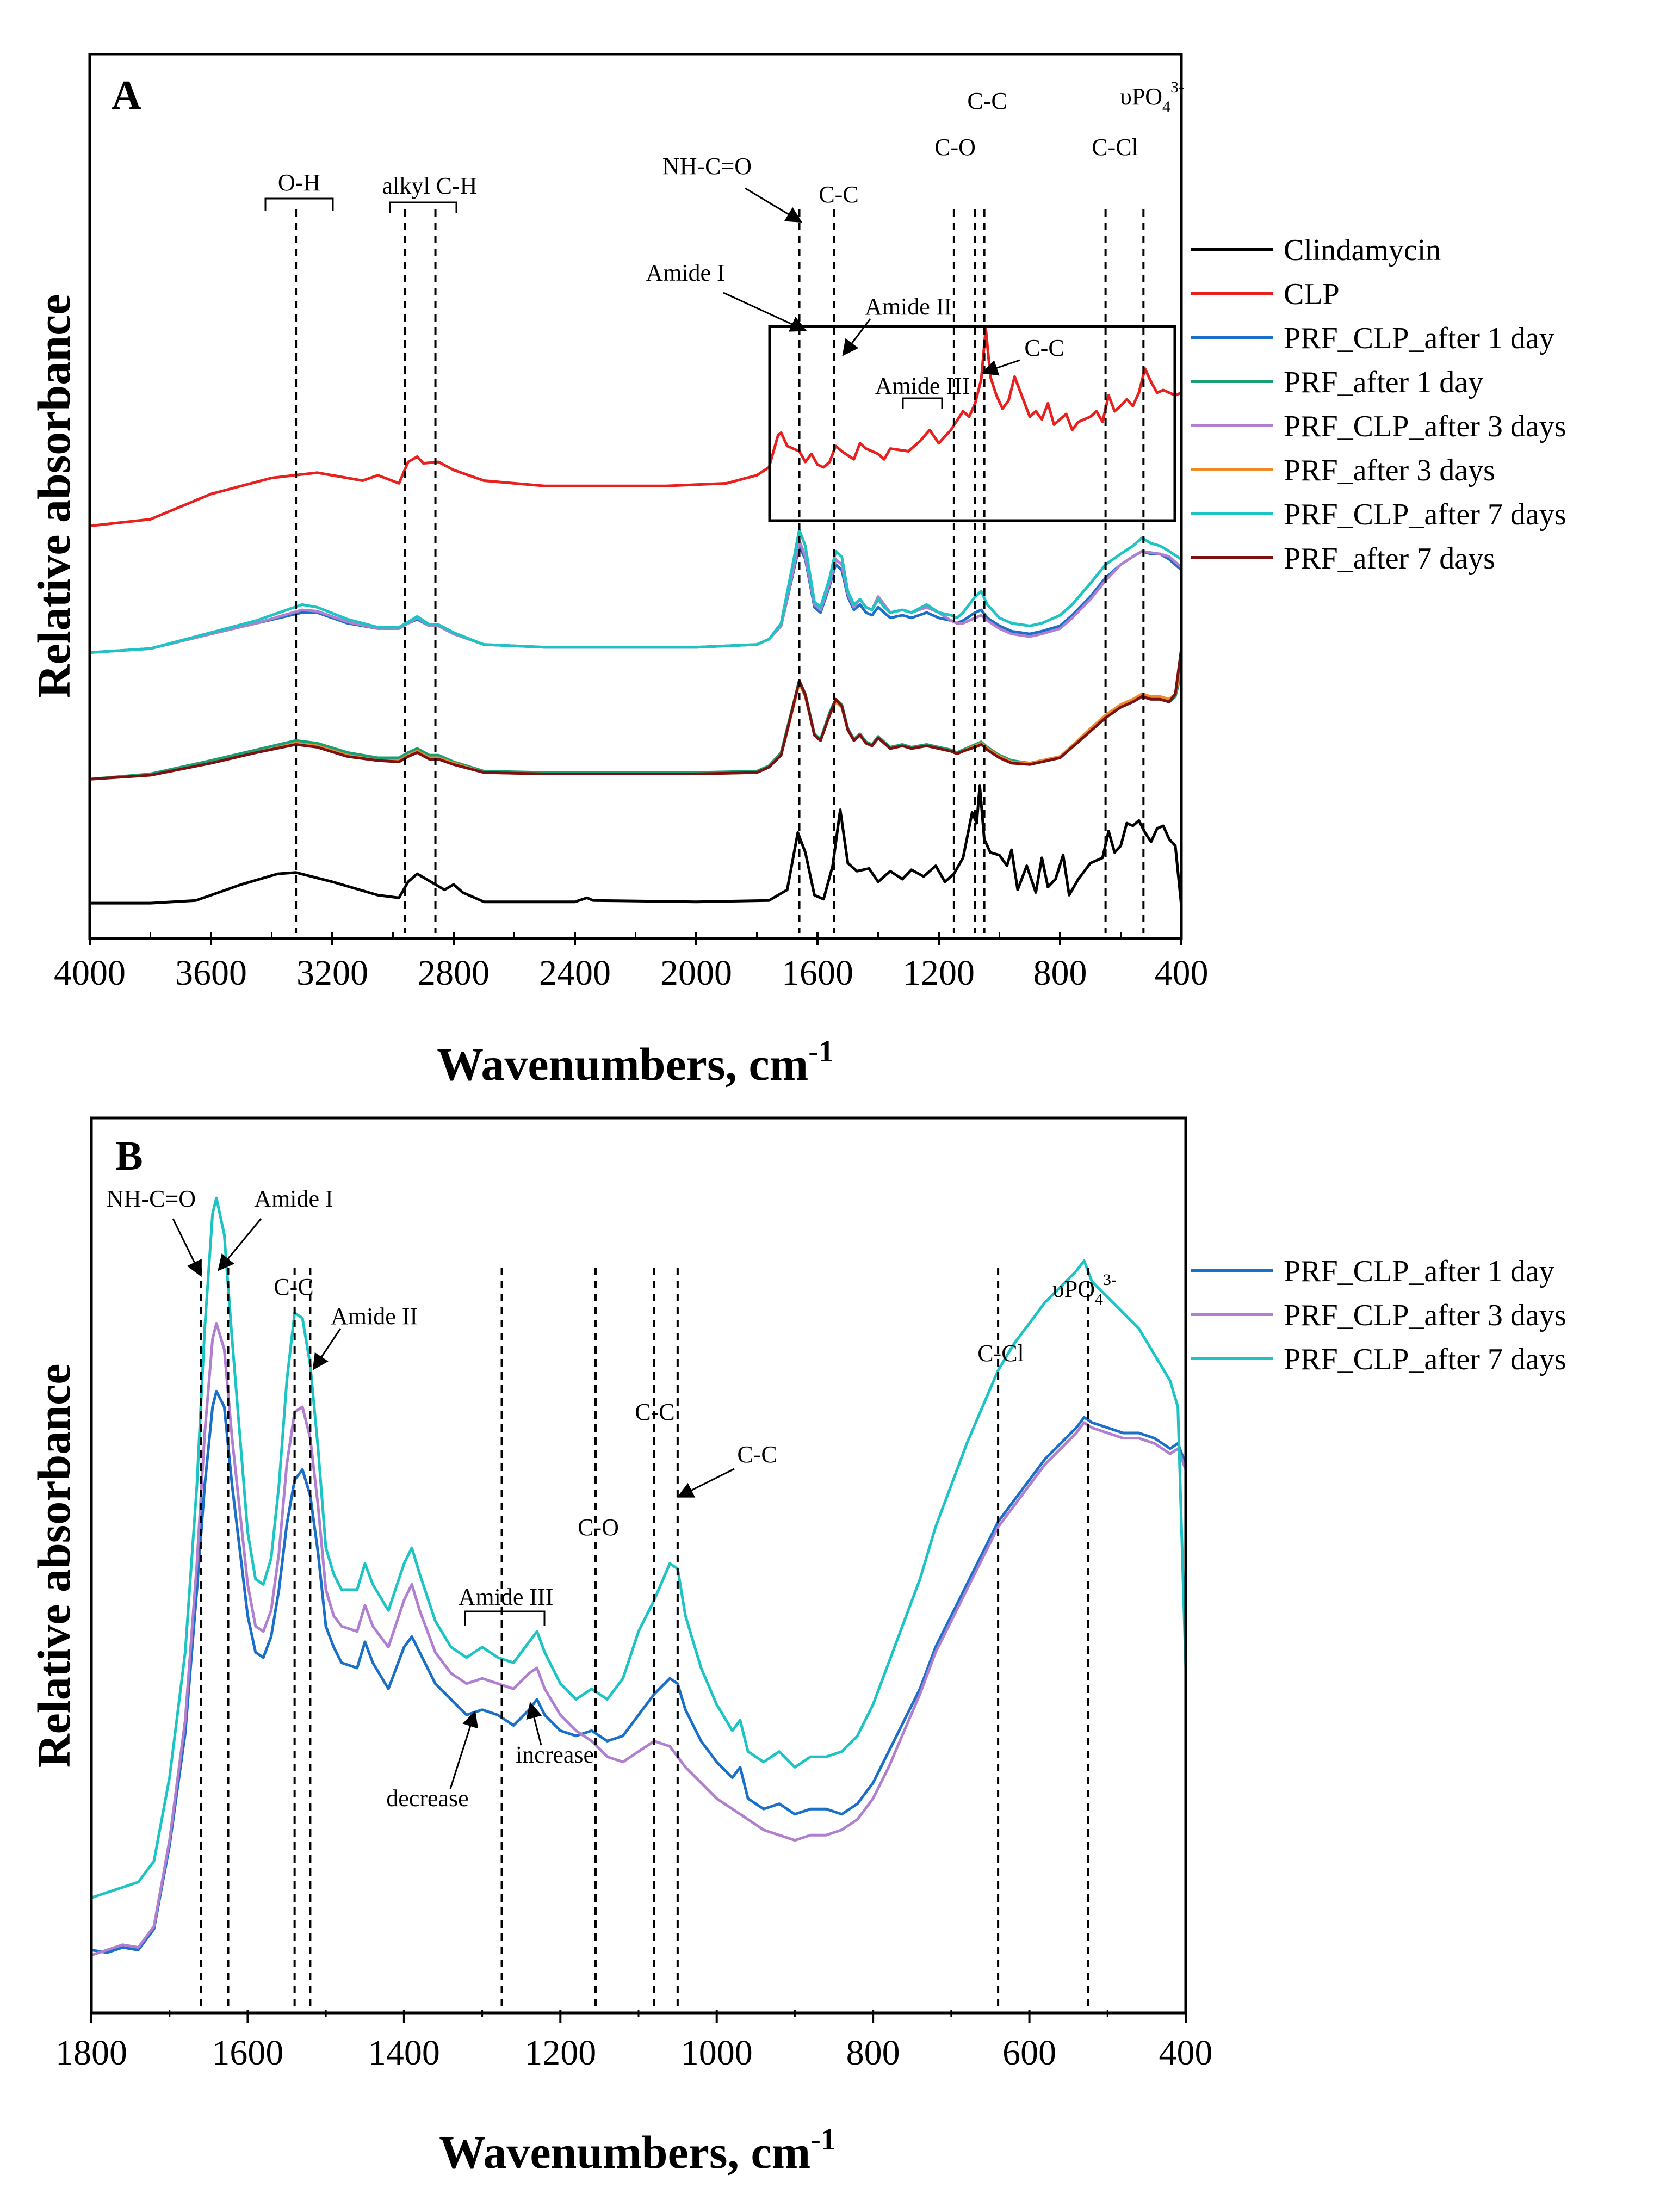  Describe the element at coordinates (1389, 470) in the screenshot. I see `legend-label-6: PRF_after 3 days` at that location.